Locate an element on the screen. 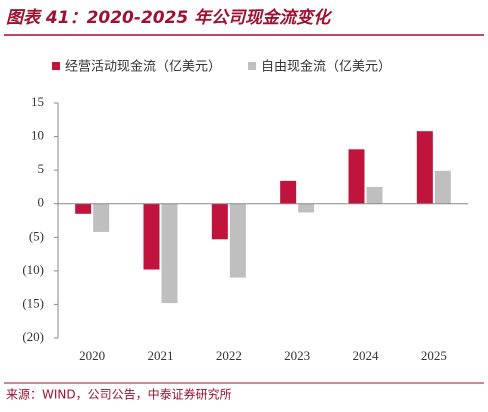  legend-label: 经营活动现金流（亿美元） is located at coordinates (143, 67).